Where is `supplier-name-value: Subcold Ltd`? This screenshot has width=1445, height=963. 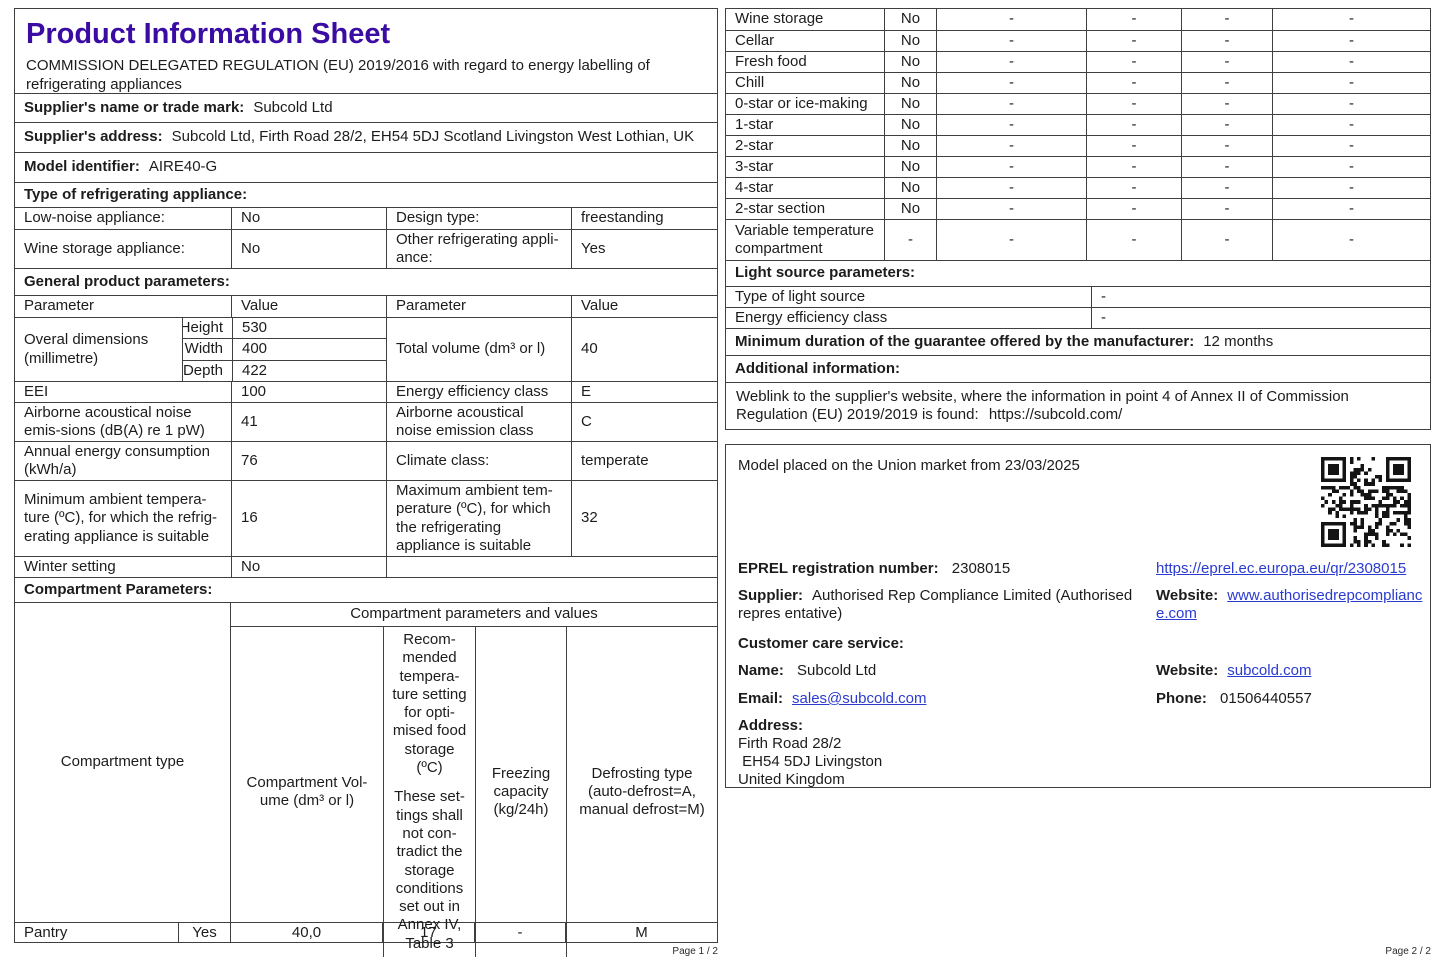
supplier-name-value: Subcold Ltd is located at coordinates (293, 107).